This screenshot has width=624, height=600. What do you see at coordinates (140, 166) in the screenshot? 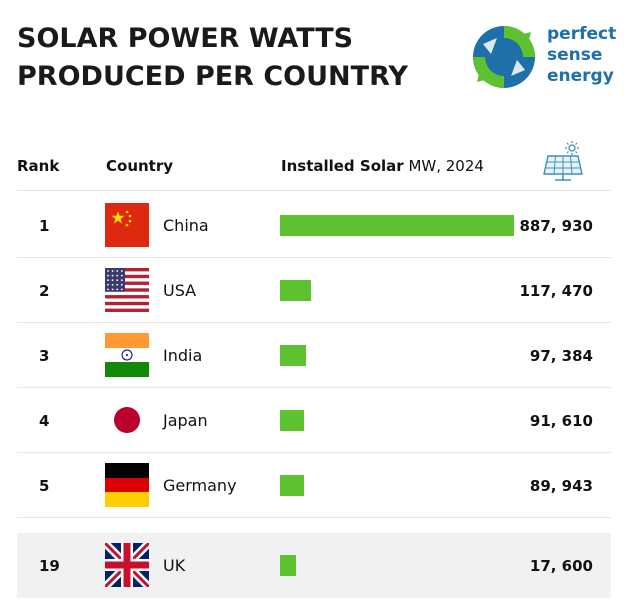
I see `column-header-country: Country` at bounding box center [140, 166].